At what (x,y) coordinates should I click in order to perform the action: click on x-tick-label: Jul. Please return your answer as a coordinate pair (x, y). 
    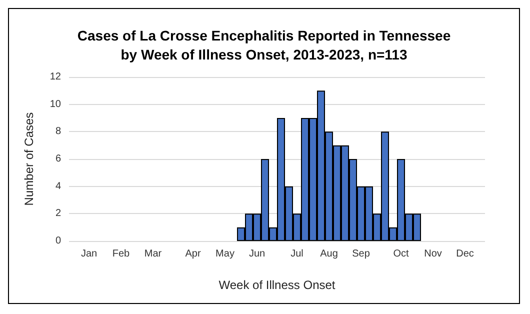
    Looking at the image, I should click on (297, 254).